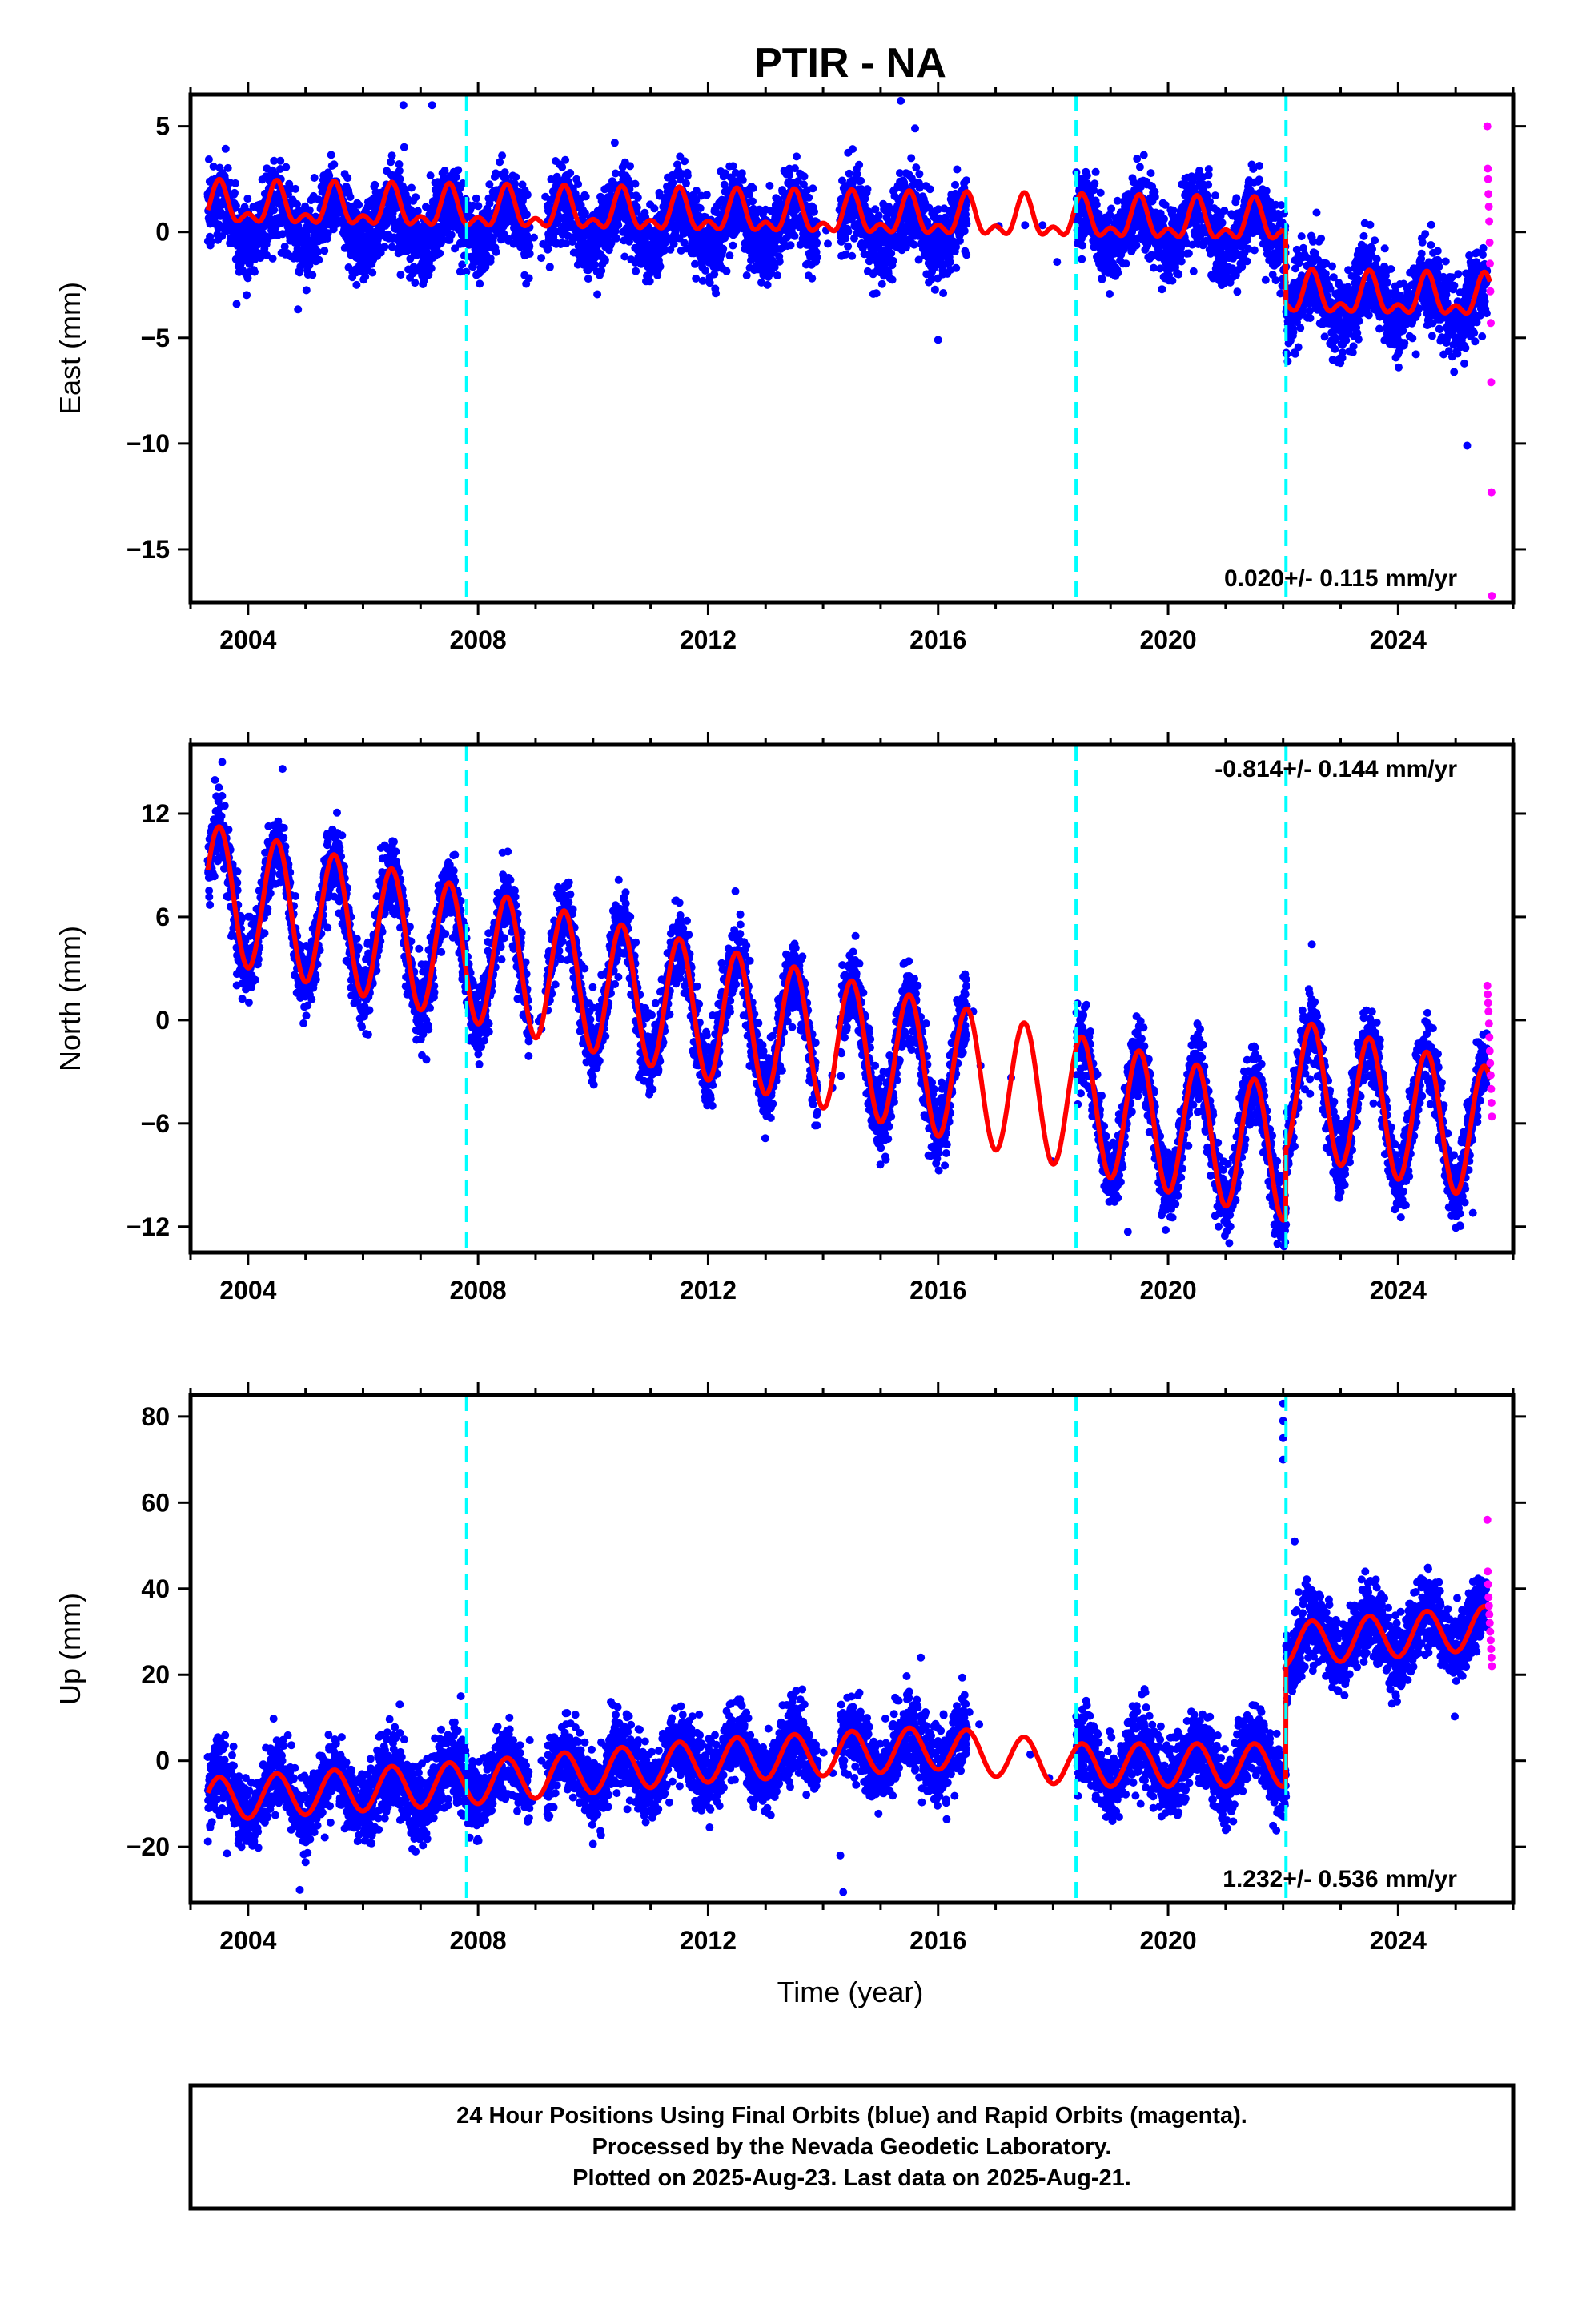 The width and height of the screenshot is (1582, 2324). Describe the element at coordinates (847, 273) in the screenshot. I see `east-final-orbit-points` at that location.